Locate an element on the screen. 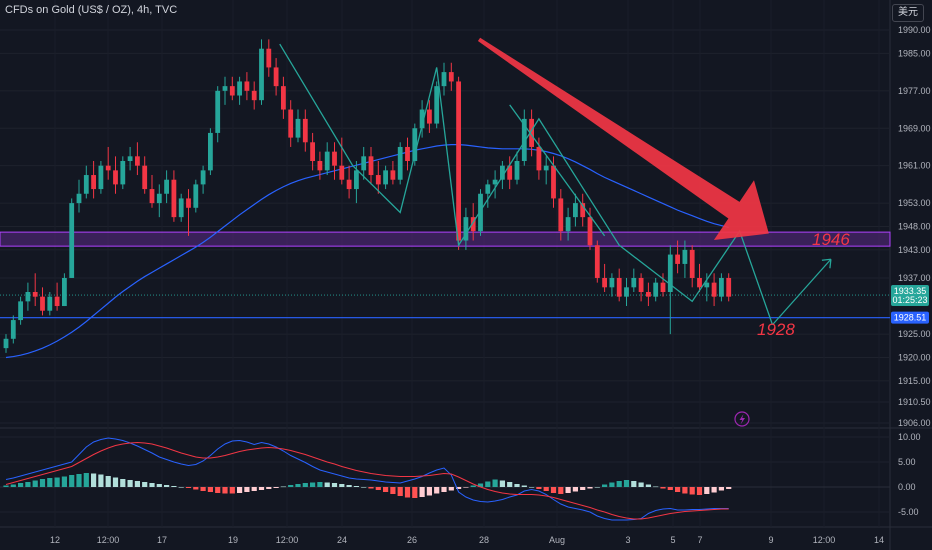 The image size is (932, 550). macd-tick-label: -5.00 is located at coordinates (908, 512).